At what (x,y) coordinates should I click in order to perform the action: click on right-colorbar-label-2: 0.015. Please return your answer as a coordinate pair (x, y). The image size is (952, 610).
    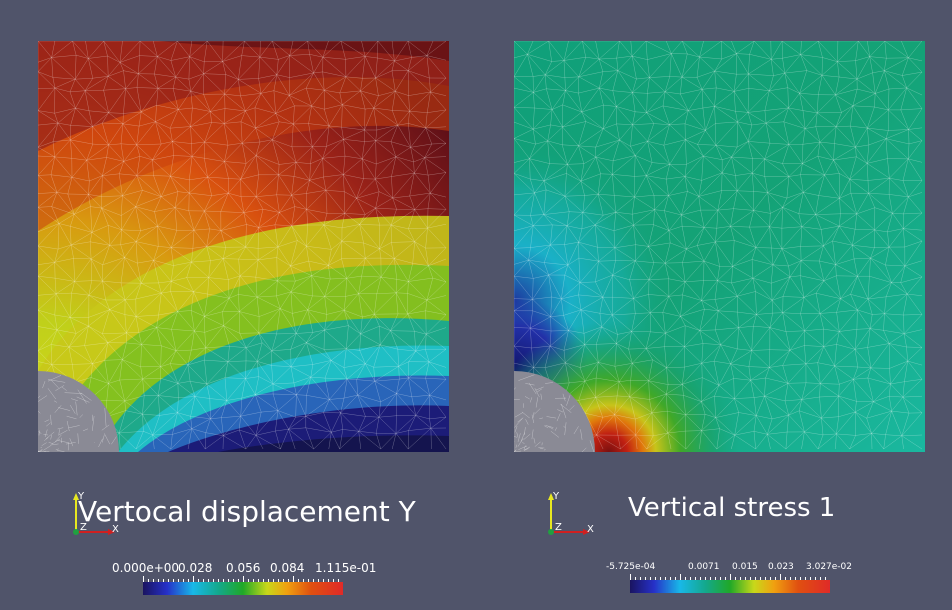
    Looking at the image, I should click on (745, 567).